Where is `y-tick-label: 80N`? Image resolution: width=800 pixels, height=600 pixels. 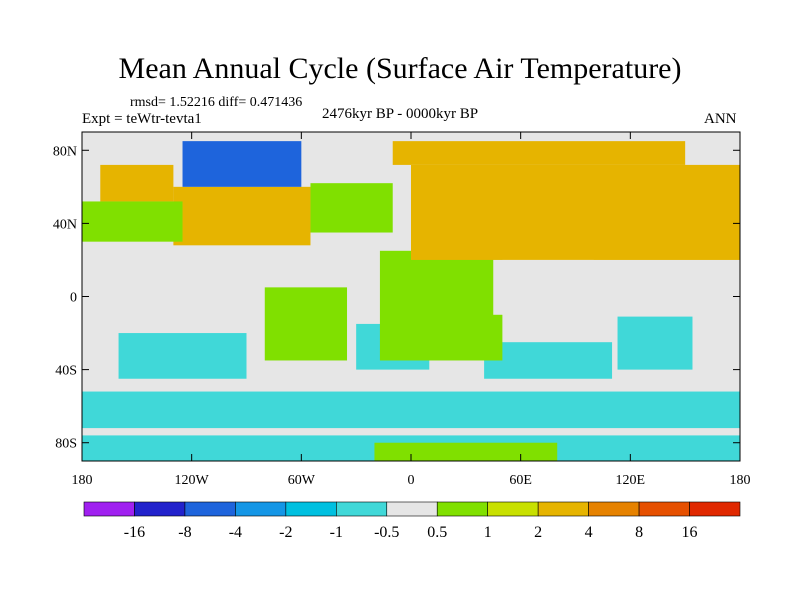
y-tick-label: 80N is located at coordinates (65, 151).